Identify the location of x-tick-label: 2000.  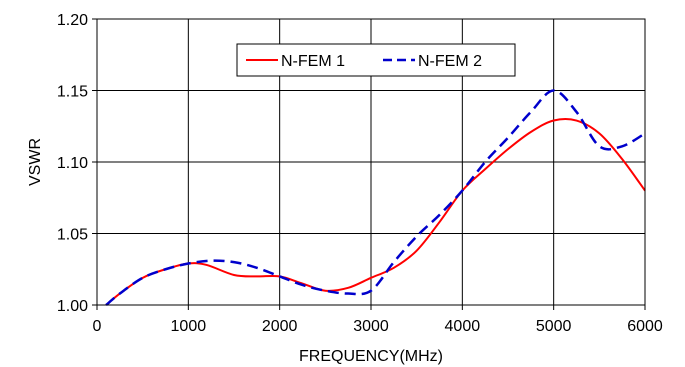
(280, 326).